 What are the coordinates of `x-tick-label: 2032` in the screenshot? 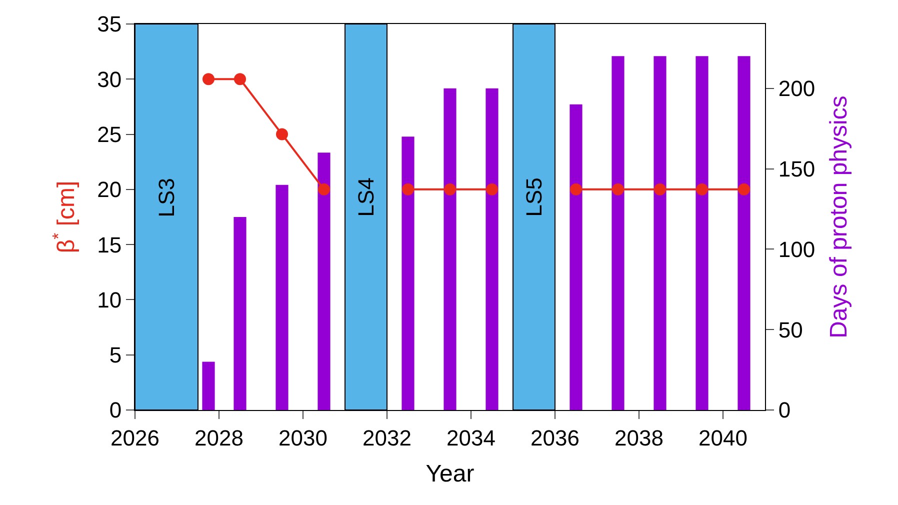 It's located at (387, 437).